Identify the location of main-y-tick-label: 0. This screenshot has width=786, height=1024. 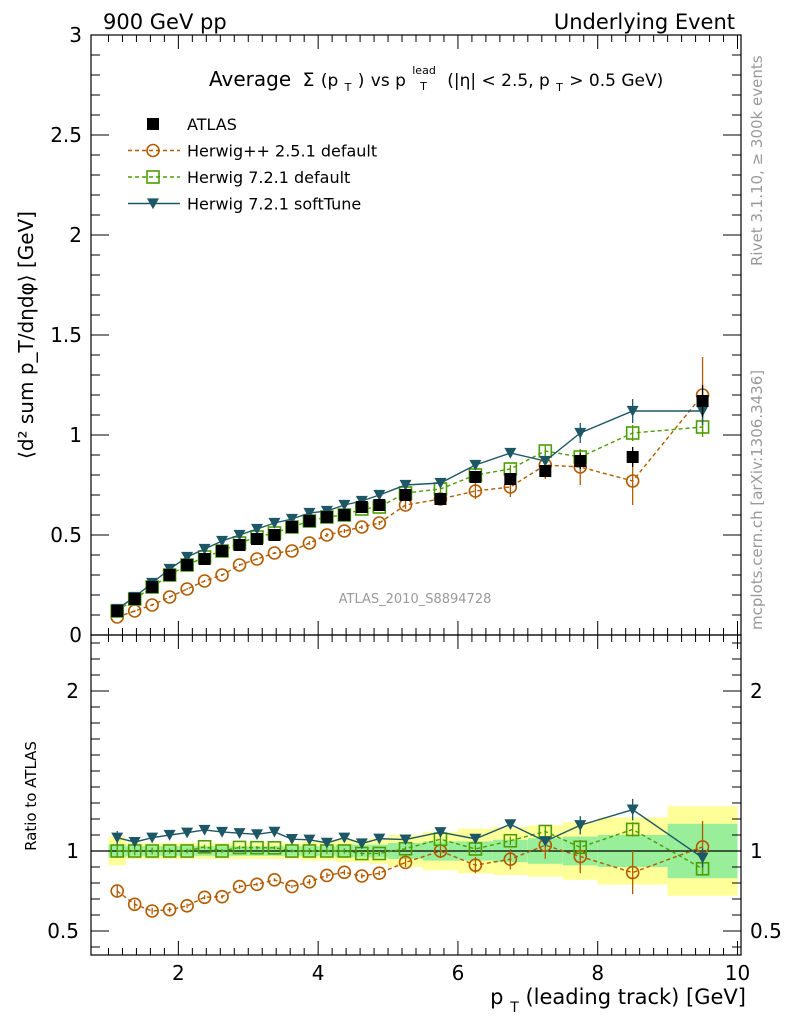
(75, 635).